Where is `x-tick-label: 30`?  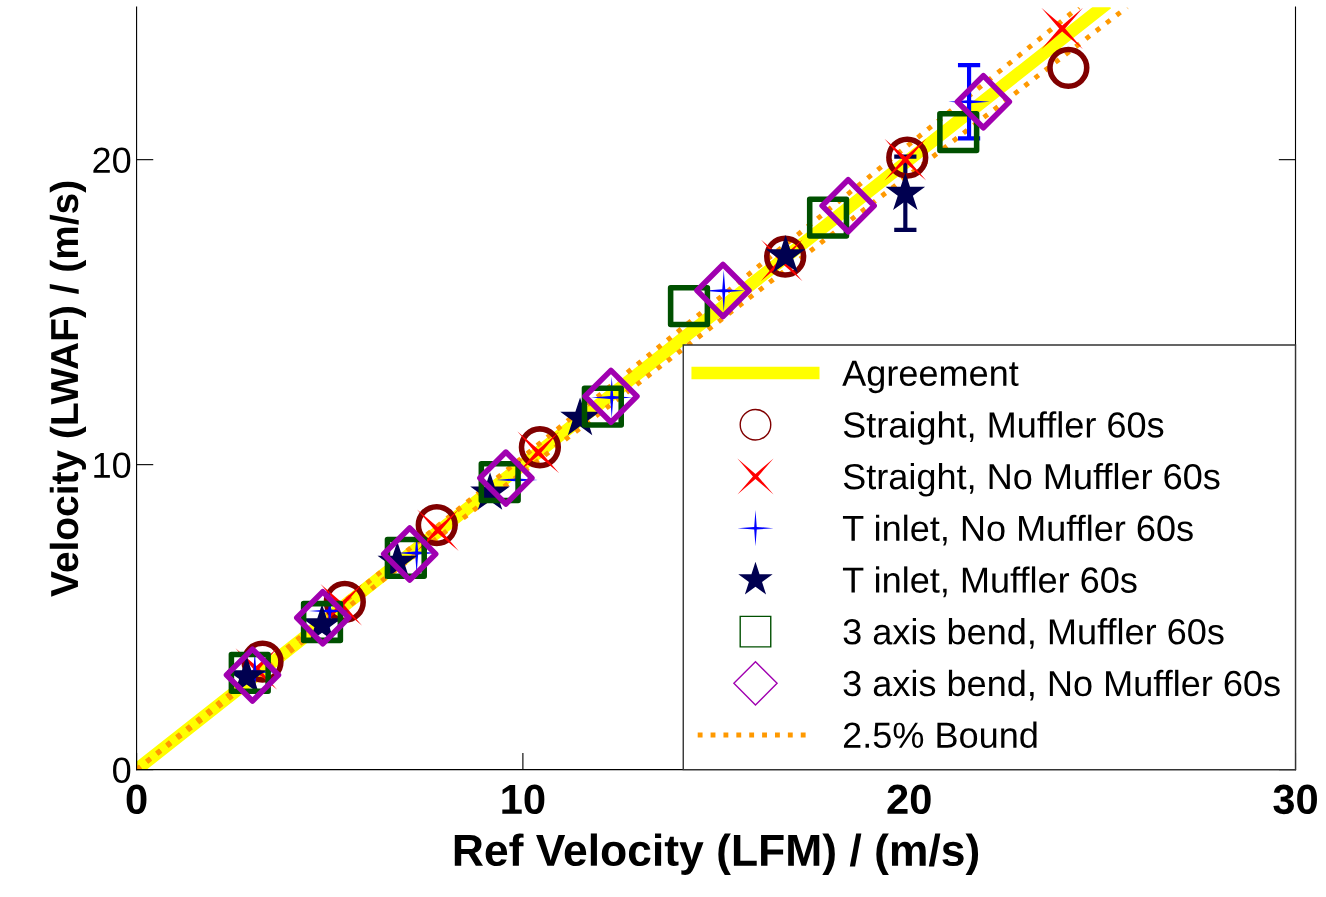
x-tick-label: 30 is located at coordinates (1295, 799).